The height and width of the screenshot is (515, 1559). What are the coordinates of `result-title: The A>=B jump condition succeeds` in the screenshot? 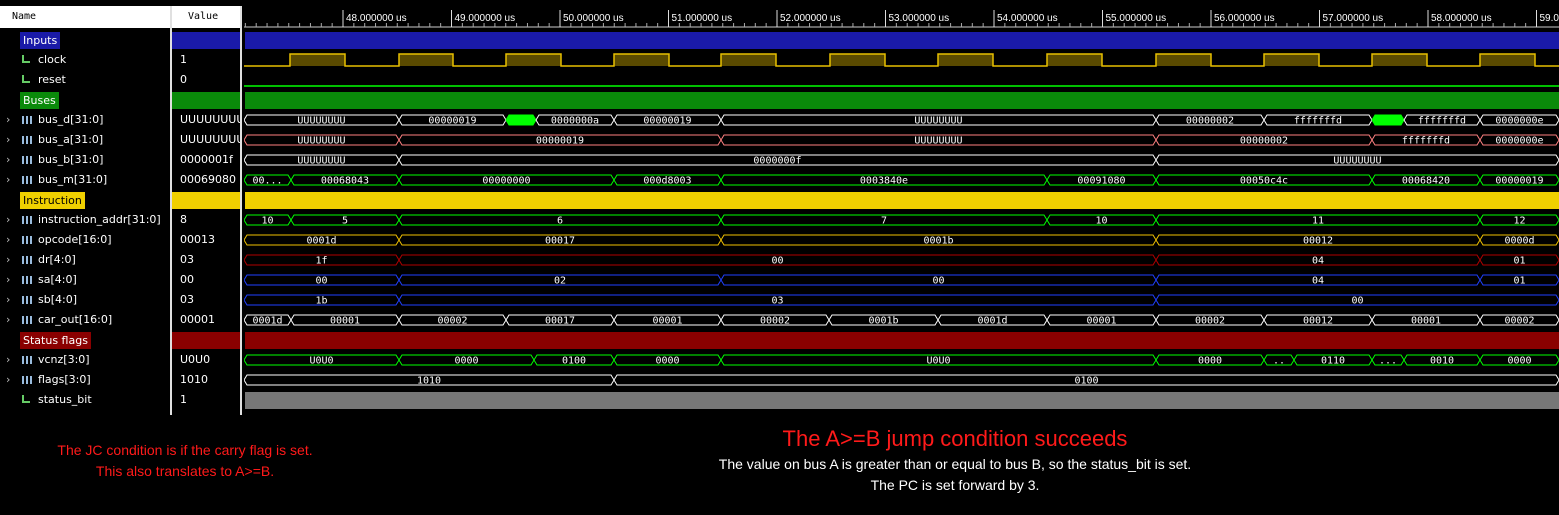 It's located at (955, 439).